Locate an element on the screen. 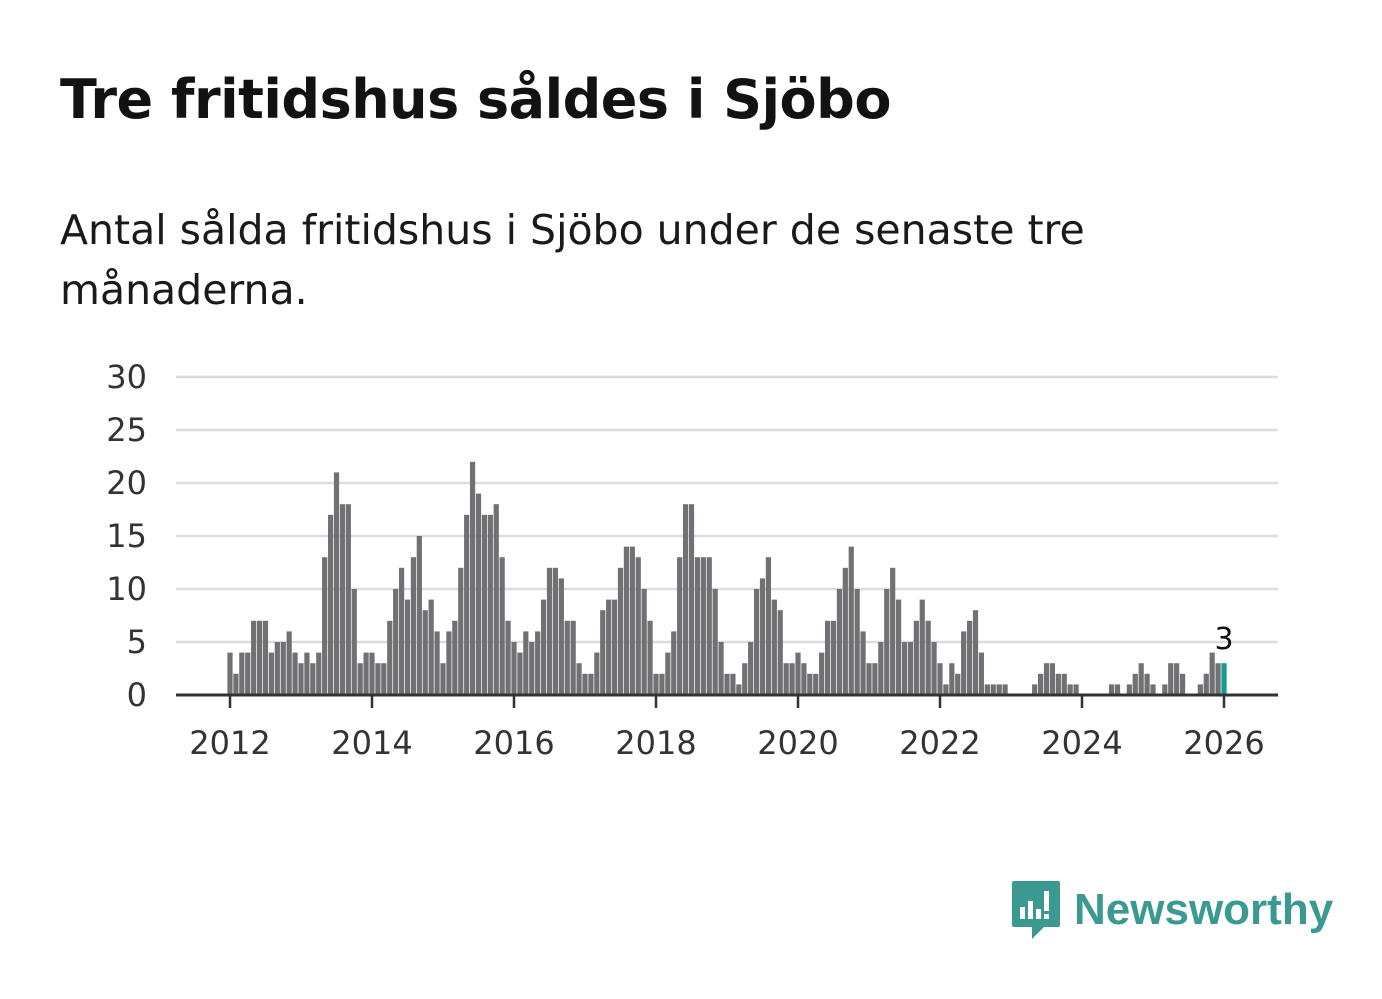 The image size is (1382, 999). brand-name: Newsworthy is located at coordinates (1204, 909).